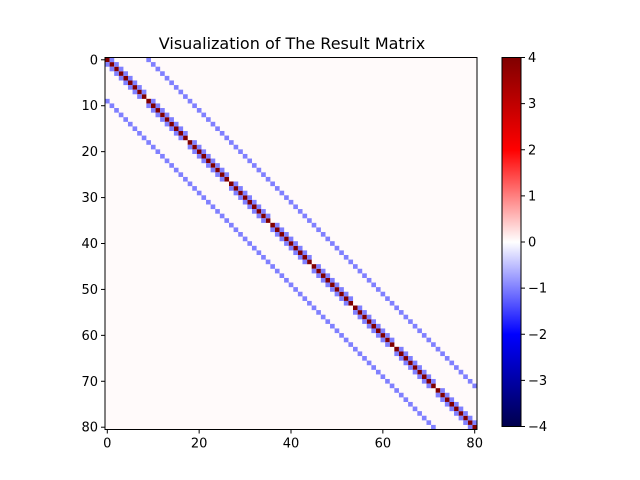  I want to click on x-tick-label: 80, so click(474, 444).